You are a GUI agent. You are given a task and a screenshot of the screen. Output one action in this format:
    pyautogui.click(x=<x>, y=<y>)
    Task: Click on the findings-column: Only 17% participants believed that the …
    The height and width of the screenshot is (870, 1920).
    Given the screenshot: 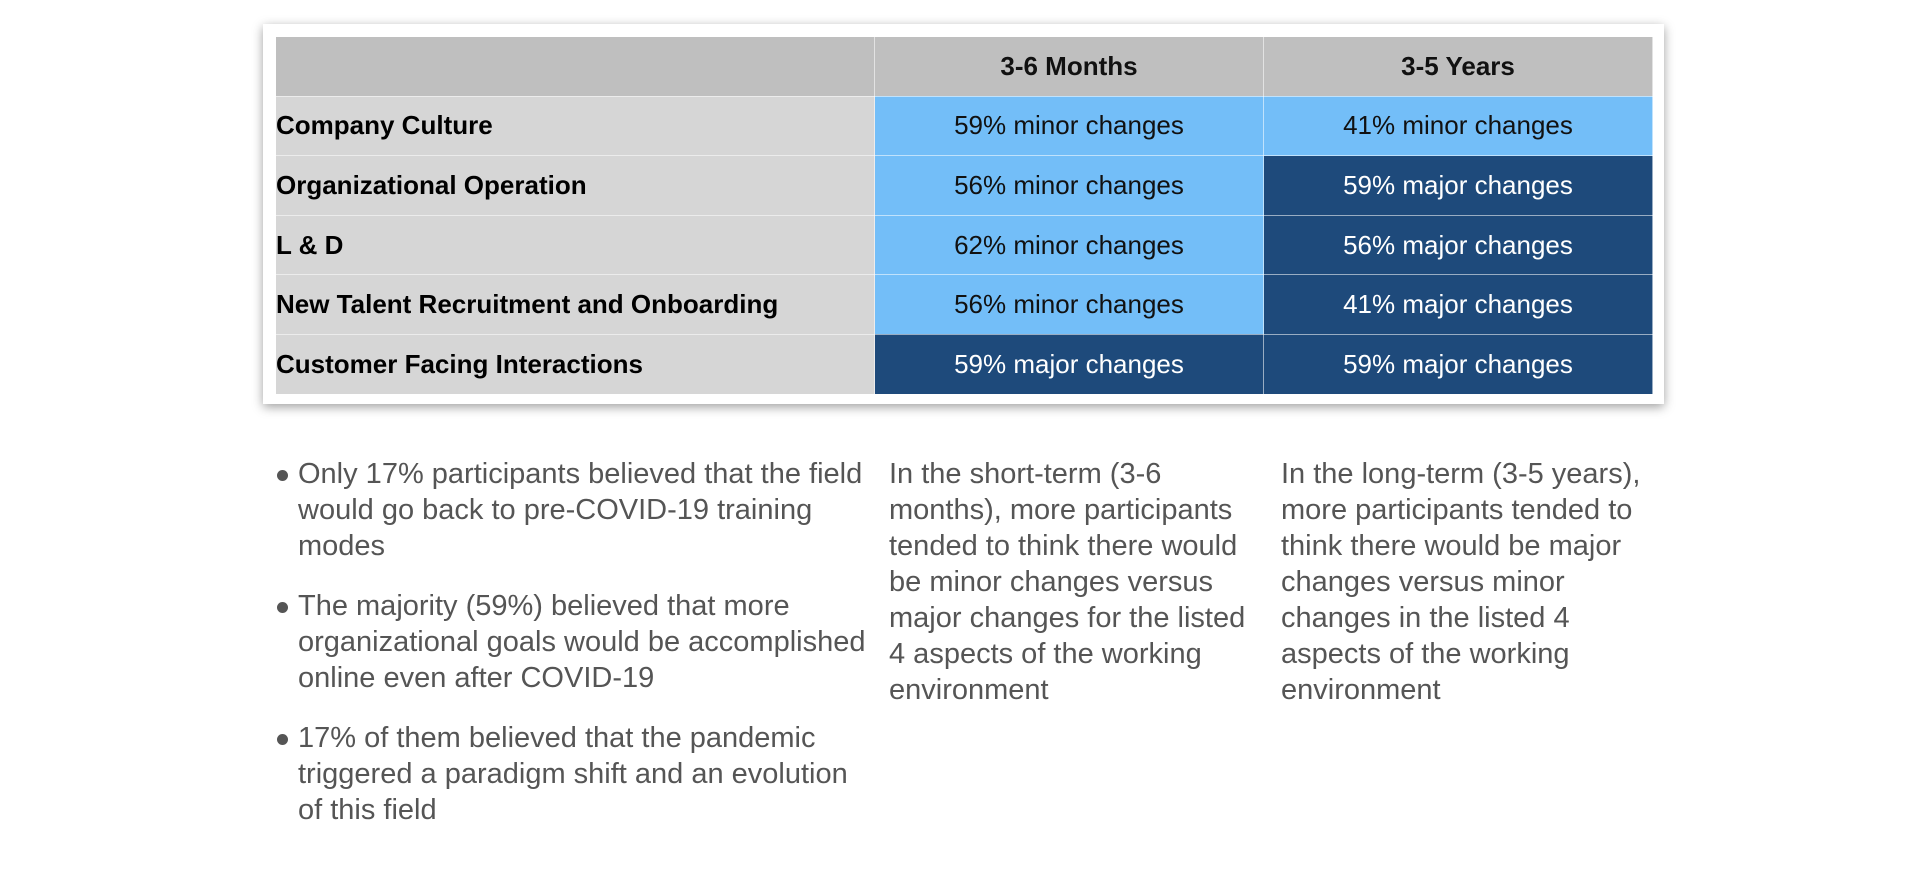 What is the action you would take?
    pyautogui.click(x=576, y=654)
    